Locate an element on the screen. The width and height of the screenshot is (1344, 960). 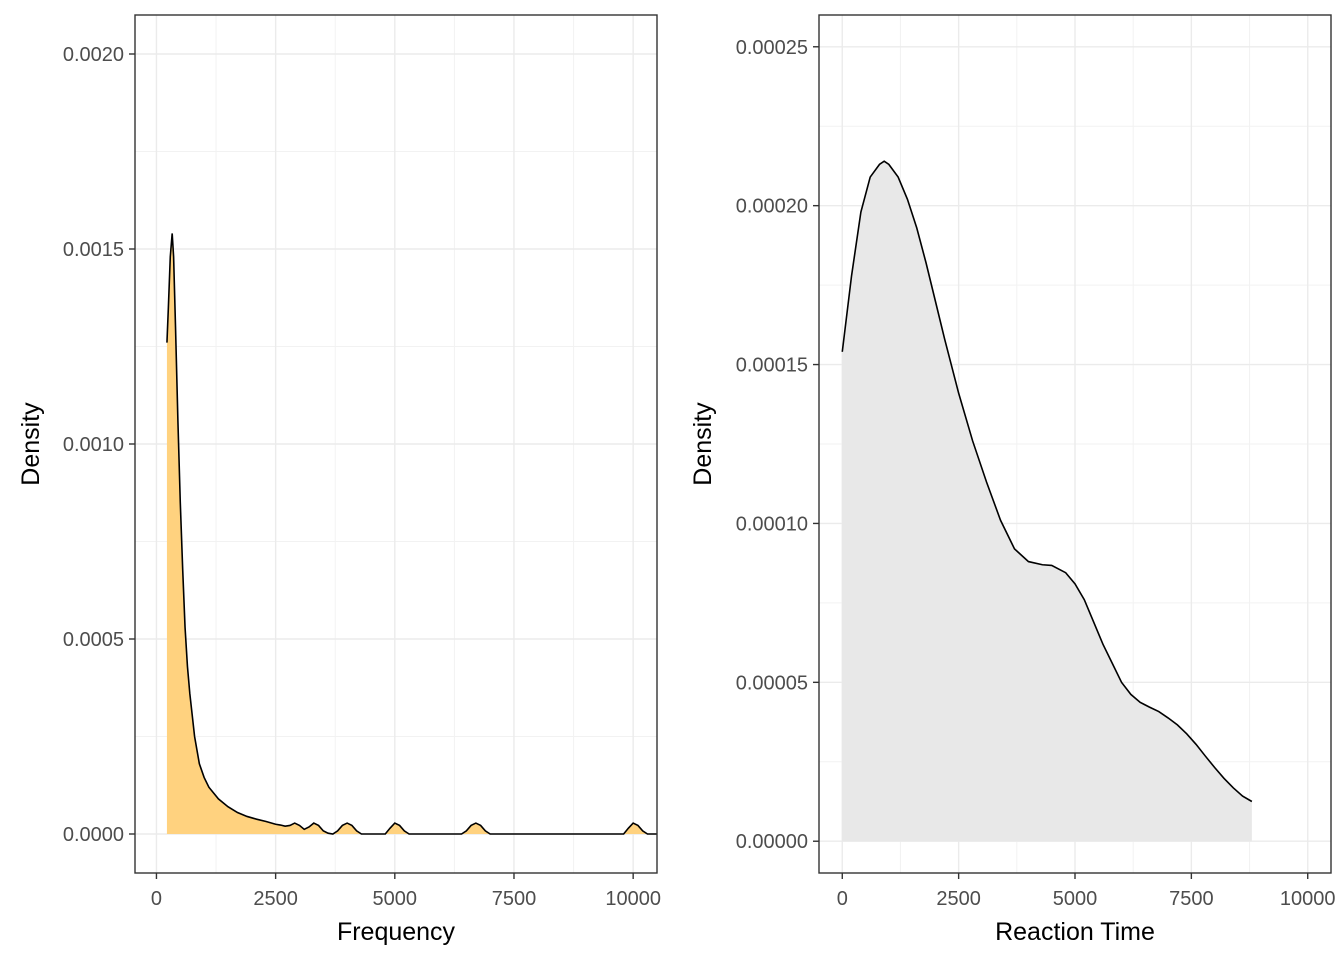
y-tick-label: 0.0015 is located at coordinates (93, 250).